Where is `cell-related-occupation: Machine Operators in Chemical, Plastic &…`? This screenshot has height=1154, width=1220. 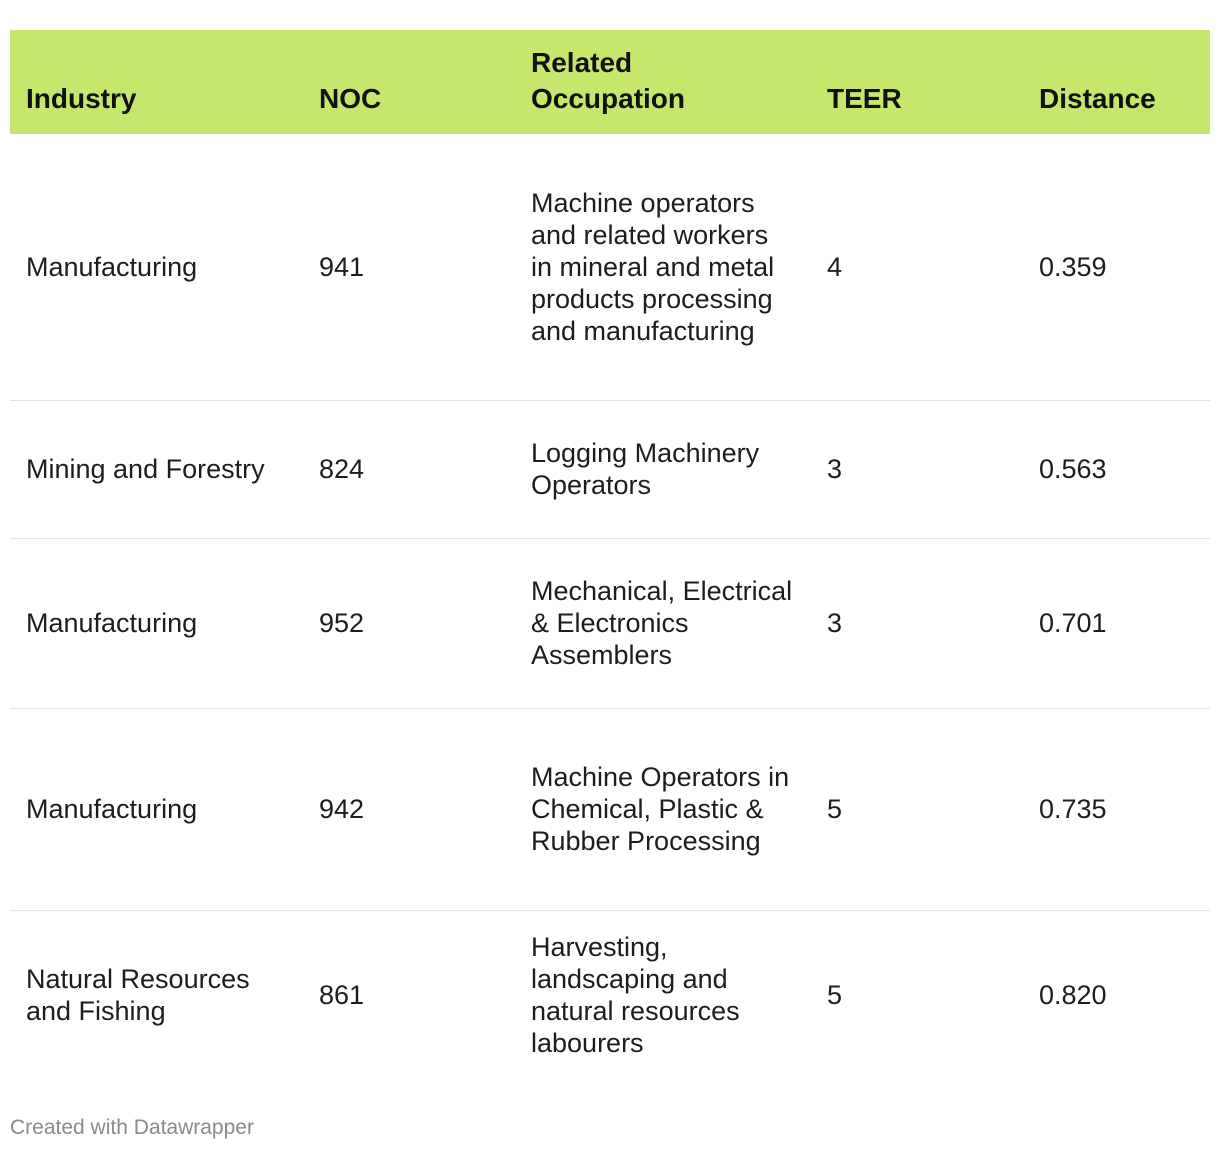
cell-related-occupation: Machine Operators in Chemical, Plastic &… is located at coordinates (663, 809).